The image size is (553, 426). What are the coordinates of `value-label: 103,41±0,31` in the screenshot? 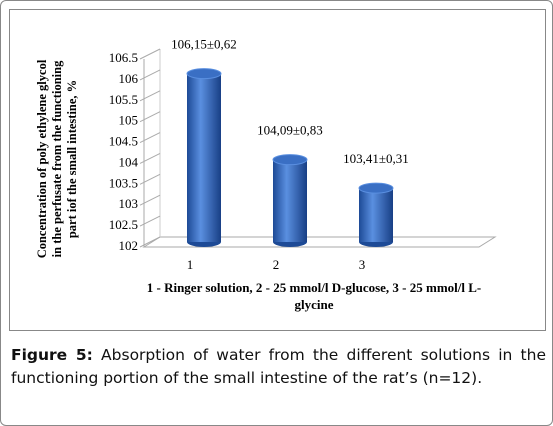 It's located at (376, 158).